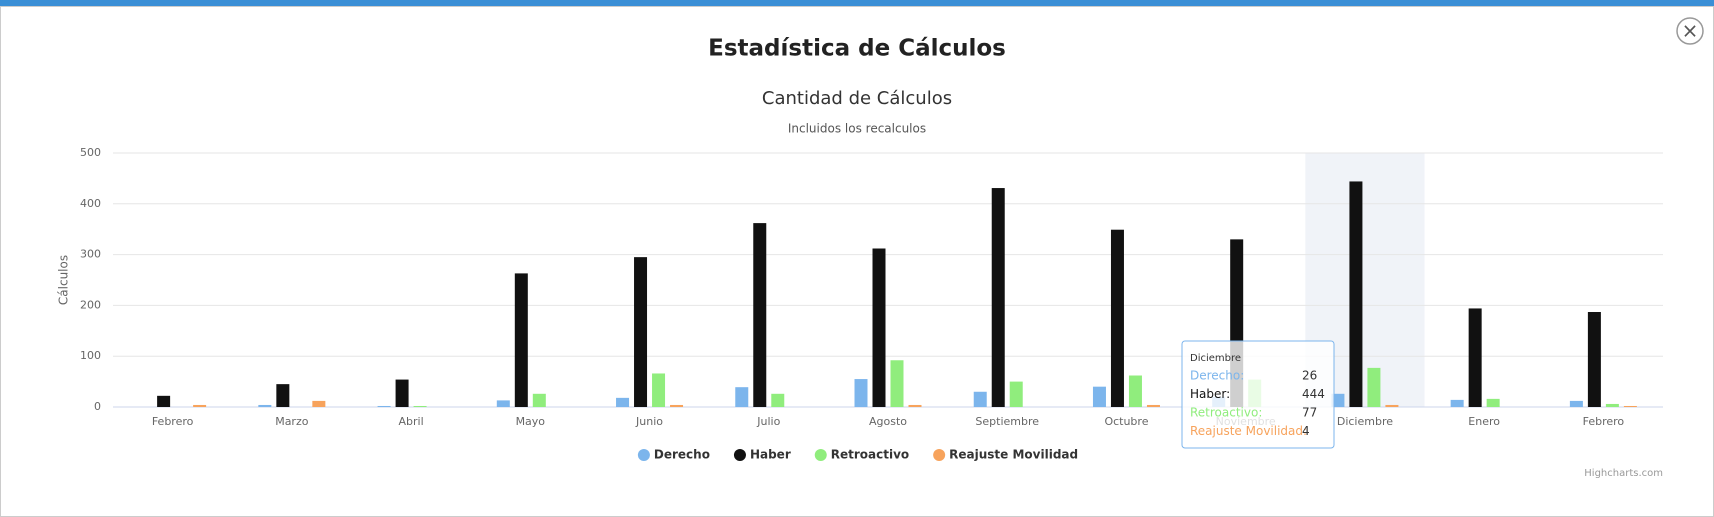 This screenshot has height=517, width=1714. What do you see at coordinates (1226, 413) in the screenshot?
I see `tooltip-label: Retroactivo:` at bounding box center [1226, 413].